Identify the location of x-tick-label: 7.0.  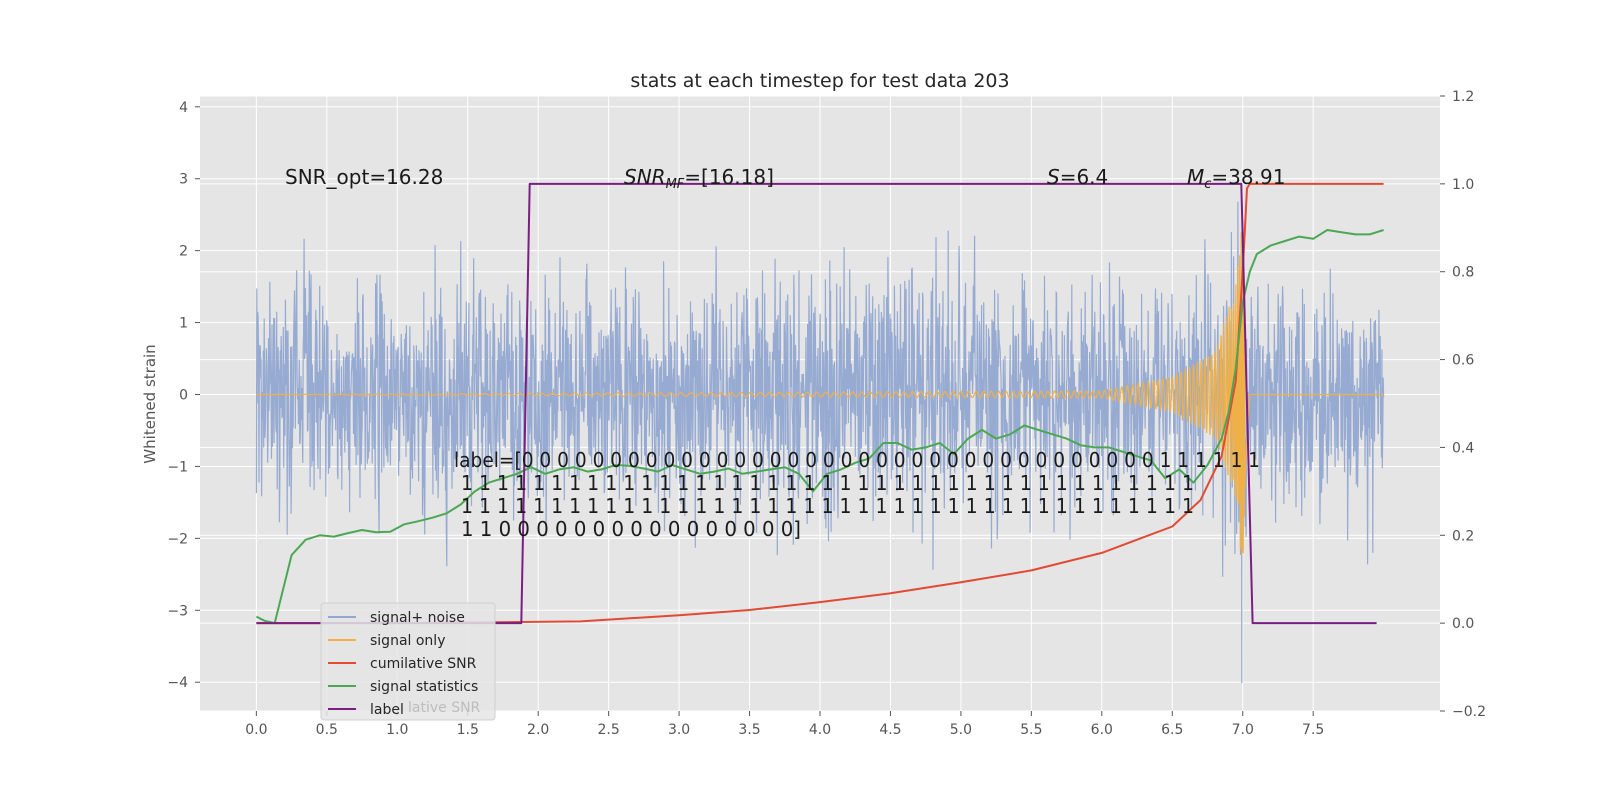
(1243, 730).